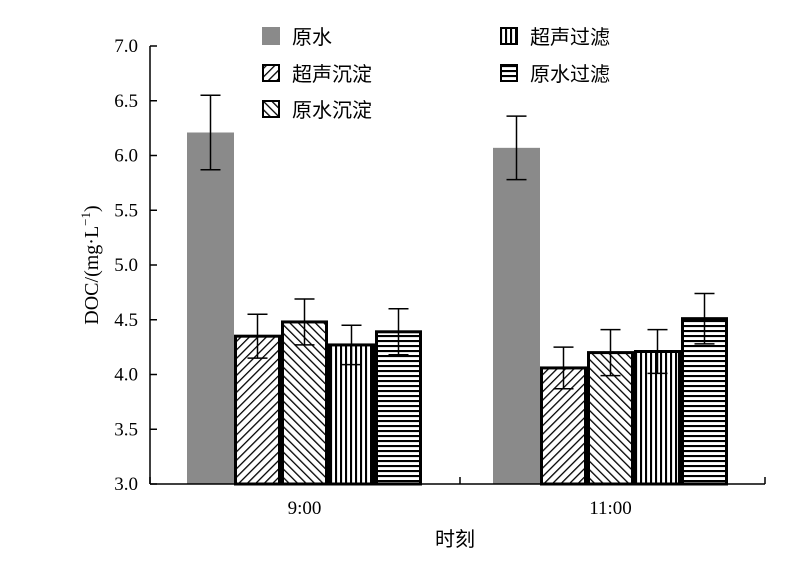 Image resolution: width=800 pixels, height=562 pixels. Describe the element at coordinates (610, 508) in the screenshot. I see `x-tick-label: 11:00` at that location.